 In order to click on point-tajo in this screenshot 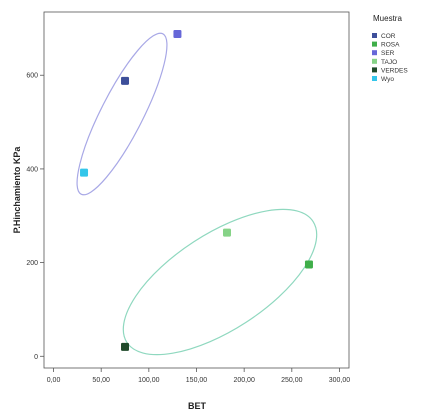, I will do `click(227, 232)`.